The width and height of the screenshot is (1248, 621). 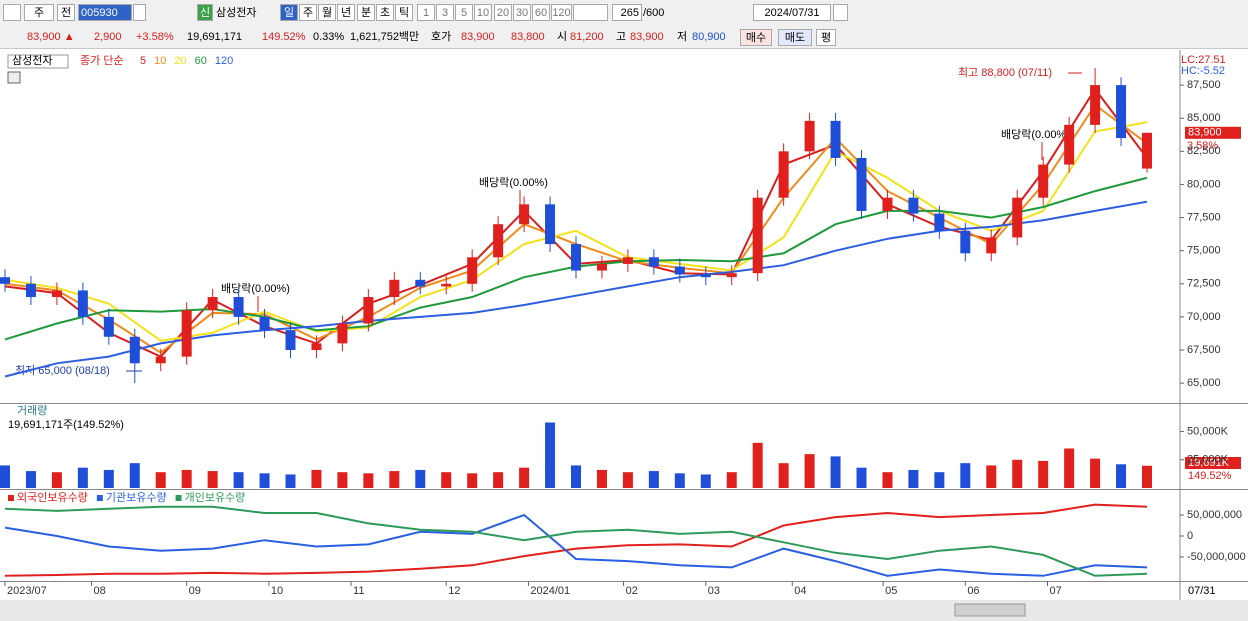 What do you see at coordinates (66, 12) in the screenshot?
I see `all-button: 전` at bounding box center [66, 12].